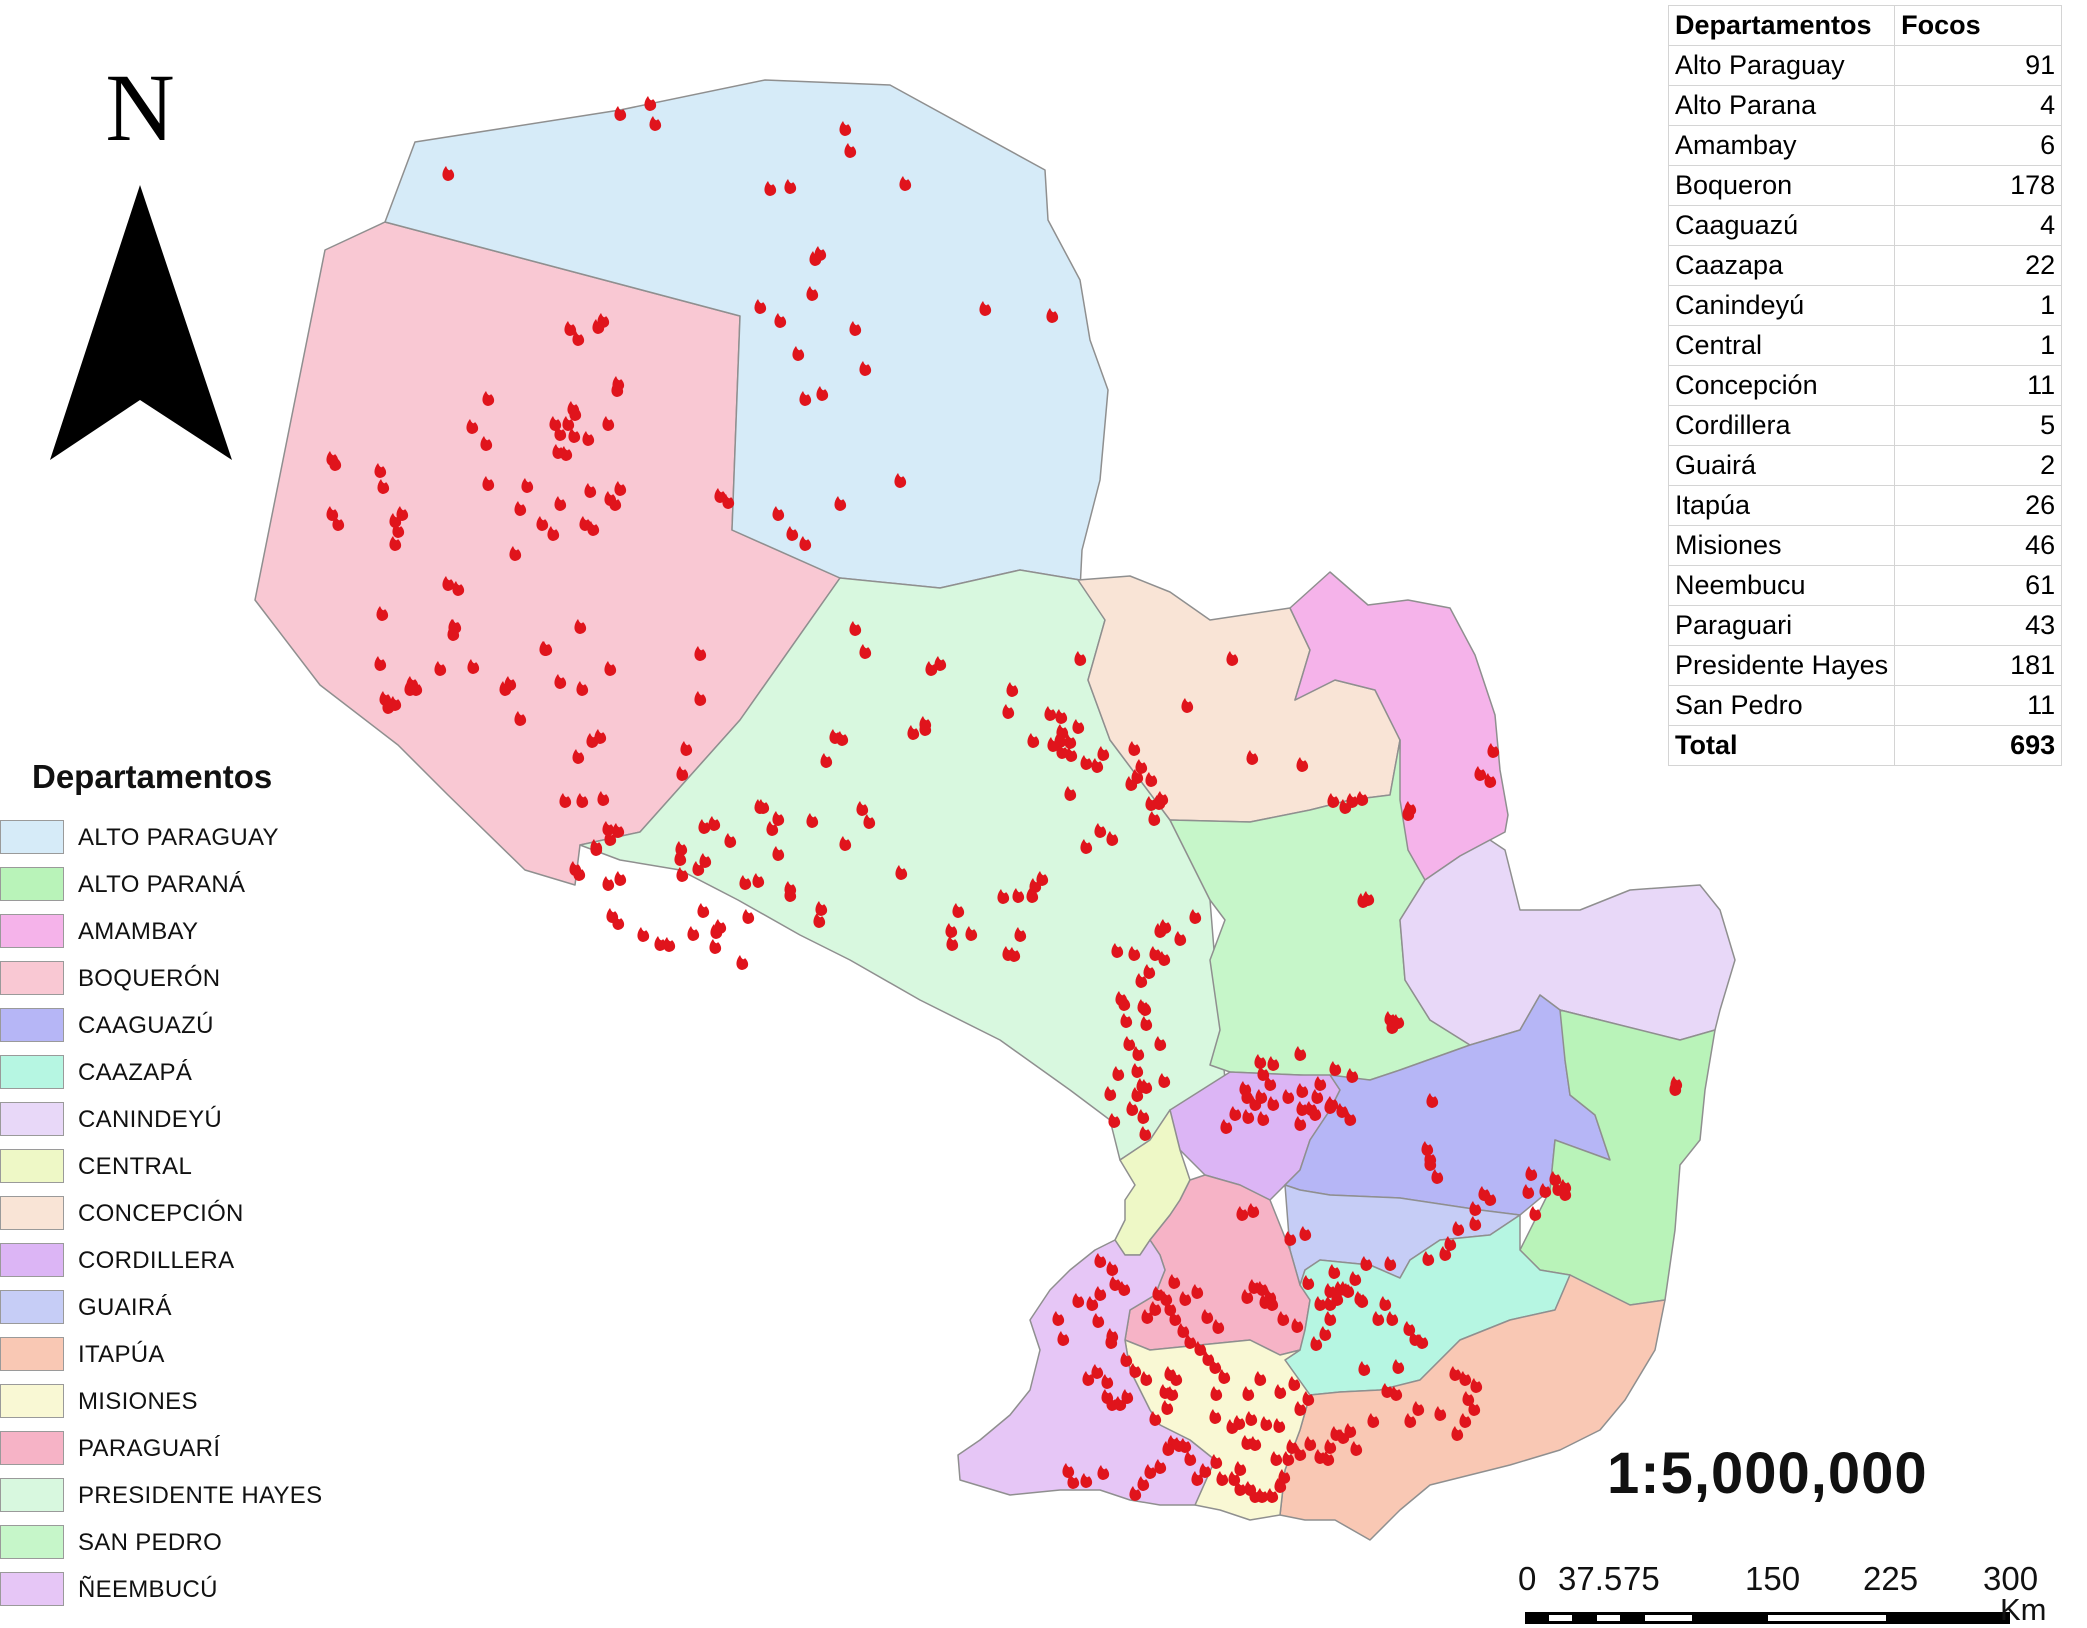  What do you see at coordinates (1865, 105) in the screenshot?
I see `table-row: Alto Parana 4` at bounding box center [1865, 105].